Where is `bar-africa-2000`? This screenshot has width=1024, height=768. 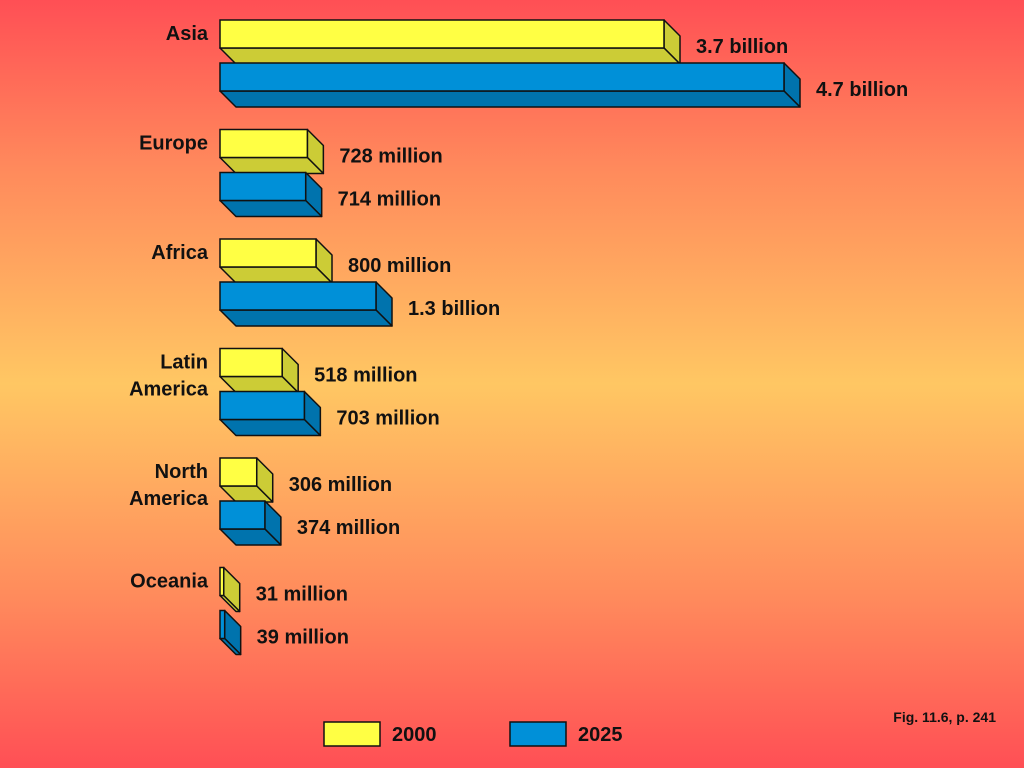
bar-africa-2000 is located at coordinates (276, 261).